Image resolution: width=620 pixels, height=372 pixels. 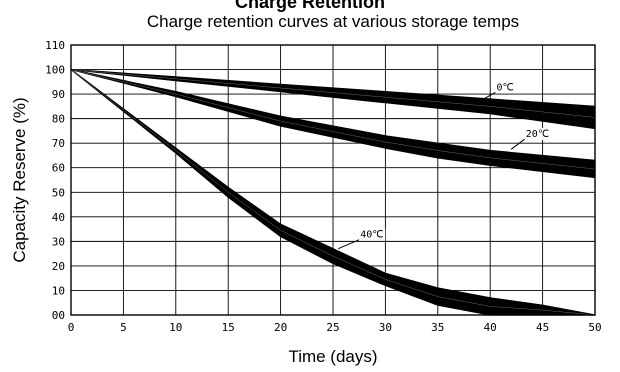 What do you see at coordinates (594, 327) in the screenshot?
I see `x-tick-label: 50` at bounding box center [594, 327].